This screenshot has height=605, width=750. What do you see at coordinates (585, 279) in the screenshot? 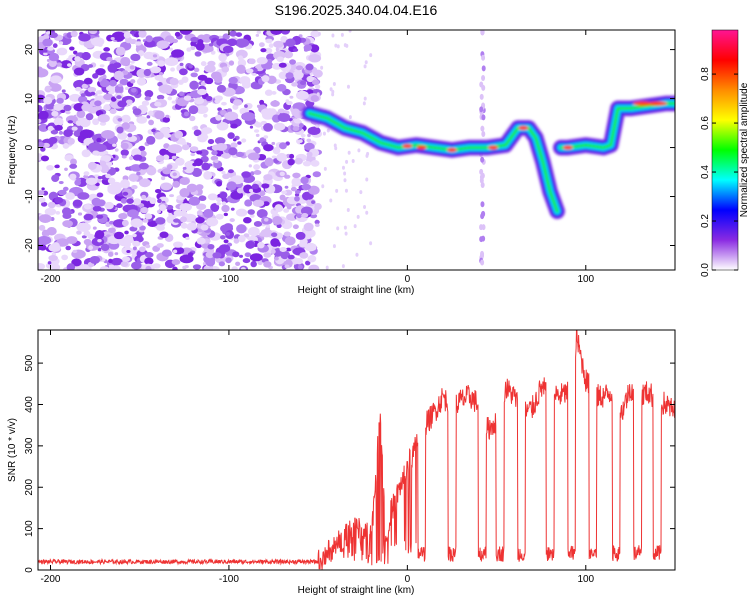
I see `x-tick-label: 100` at bounding box center [585, 279].